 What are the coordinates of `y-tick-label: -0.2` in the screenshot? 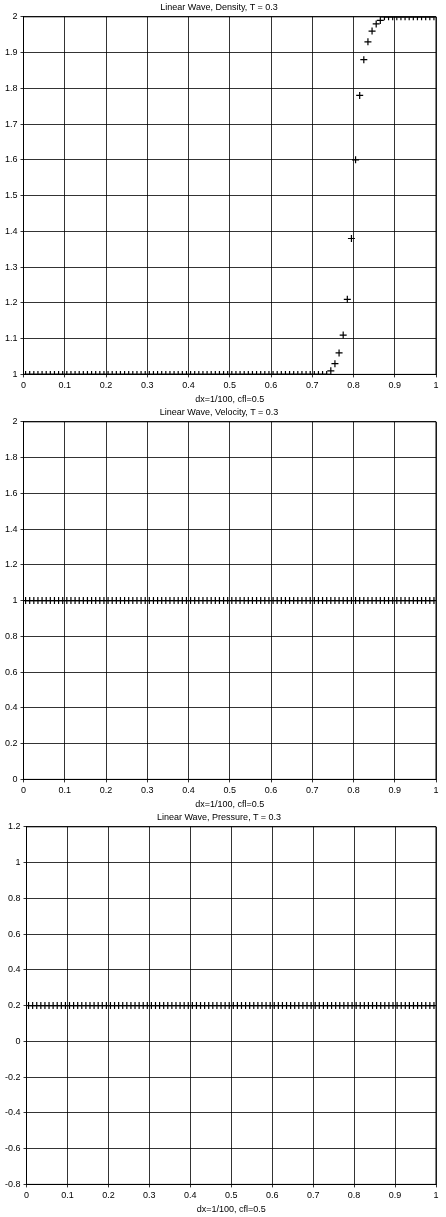 It's located at (12, 1076).